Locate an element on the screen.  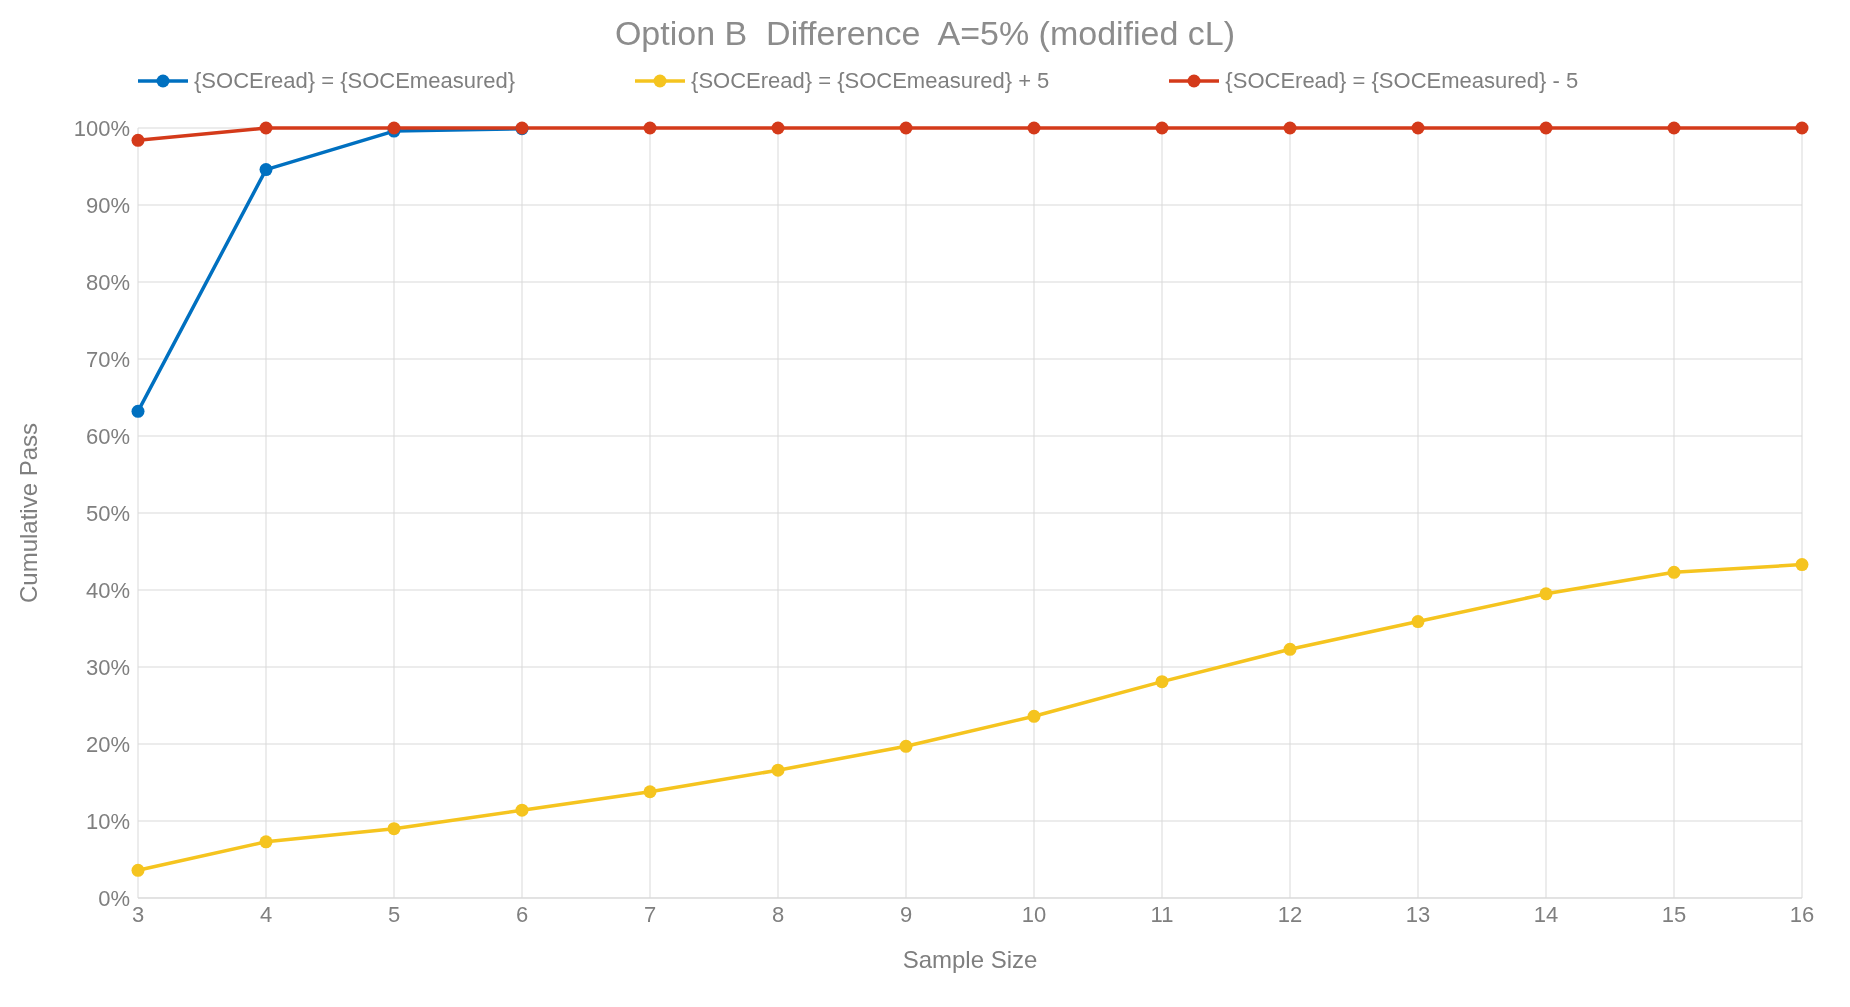
x-tick-label: 7 is located at coordinates (650, 914).